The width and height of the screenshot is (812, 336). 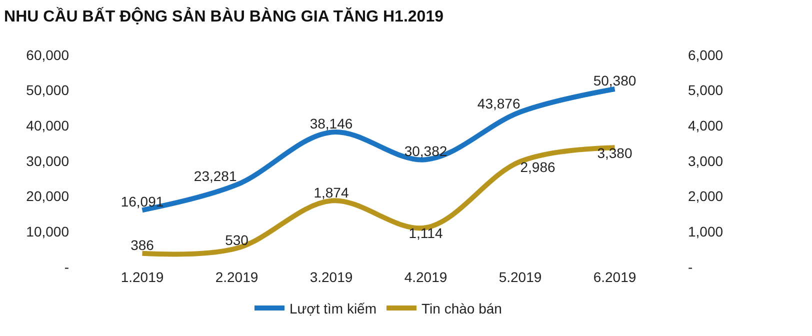 What do you see at coordinates (331, 124) in the screenshot?
I see `data-label: 38,146` at bounding box center [331, 124].